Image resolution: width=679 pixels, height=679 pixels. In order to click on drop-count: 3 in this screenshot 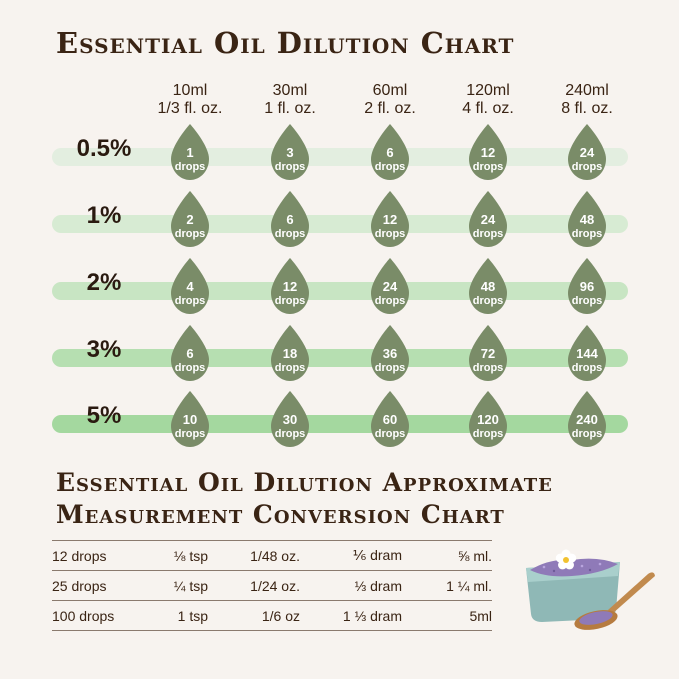, I will do `click(290, 152)`.